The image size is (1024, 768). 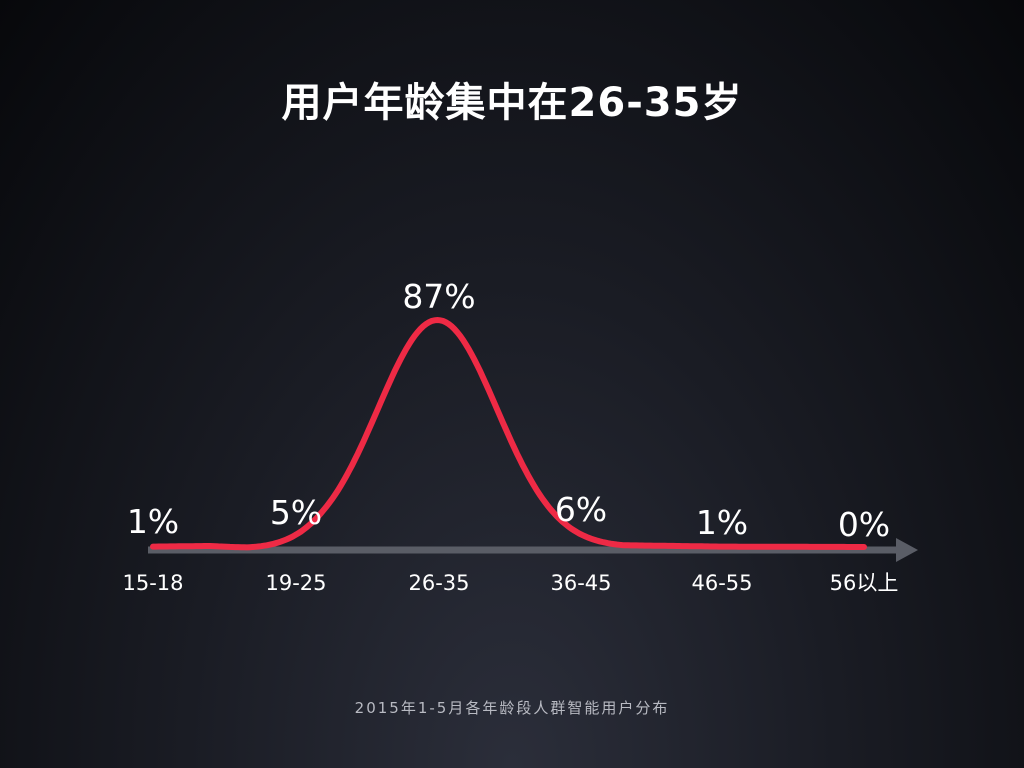 What do you see at coordinates (864, 524) in the screenshot?
I see `data-label-56-plus: 0%` at bounding box center [864, 524].